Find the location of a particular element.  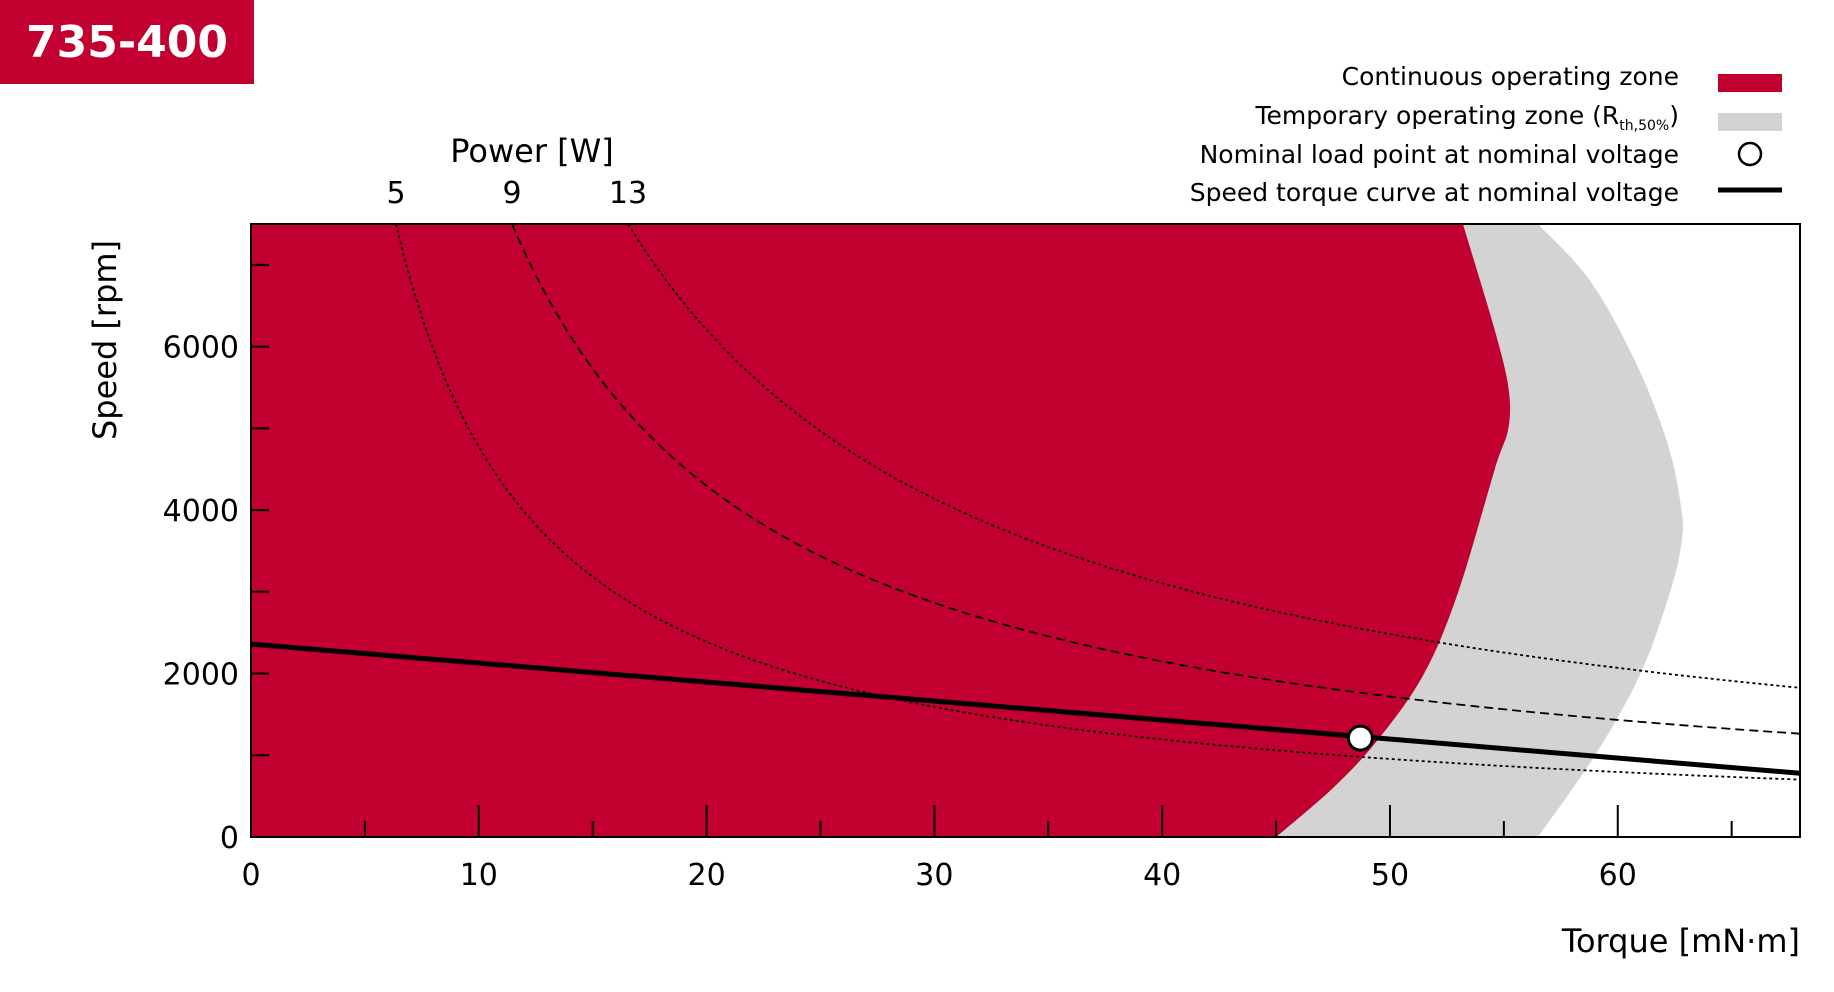

y-axis: 0 2000 4000 6000 is located at coordinates (216, 559).